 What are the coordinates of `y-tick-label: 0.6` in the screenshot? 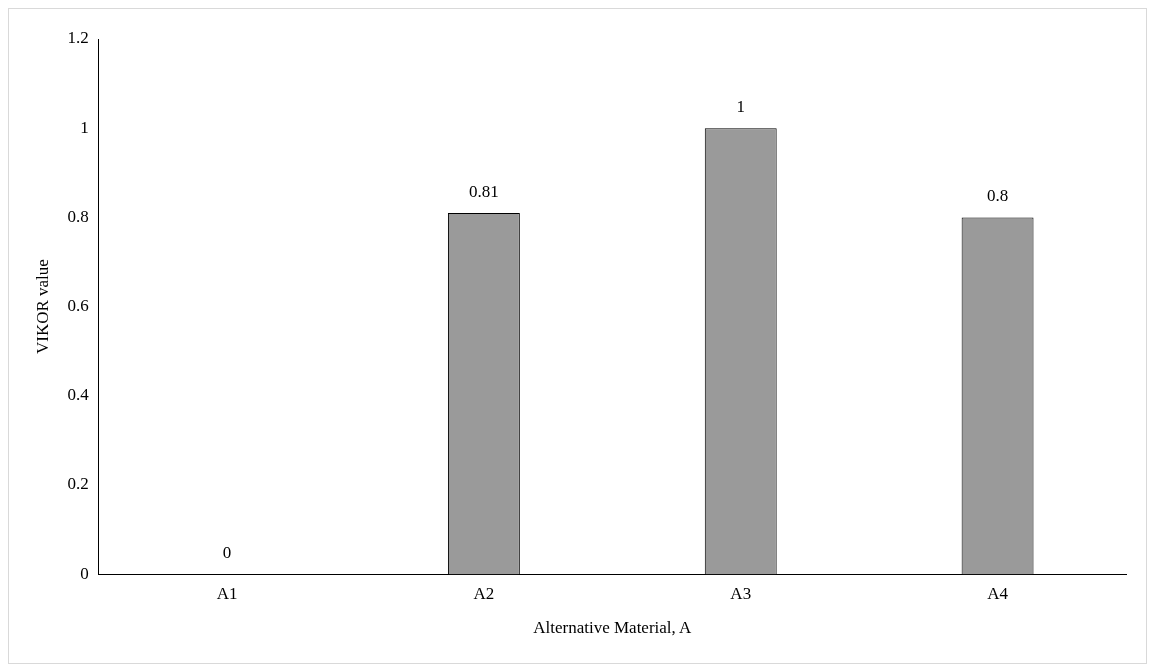 It's located at (78, 306).